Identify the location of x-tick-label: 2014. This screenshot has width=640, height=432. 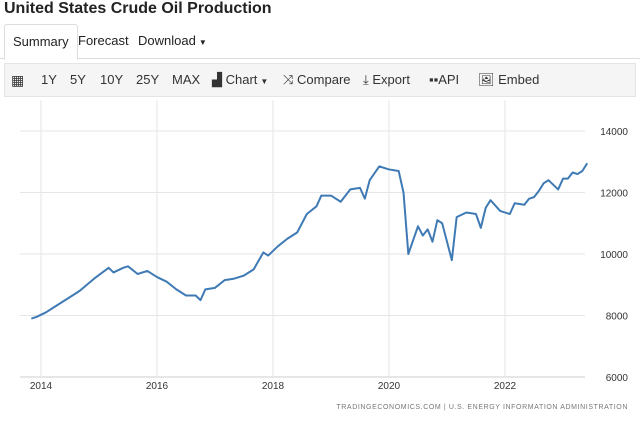
(41, 386).